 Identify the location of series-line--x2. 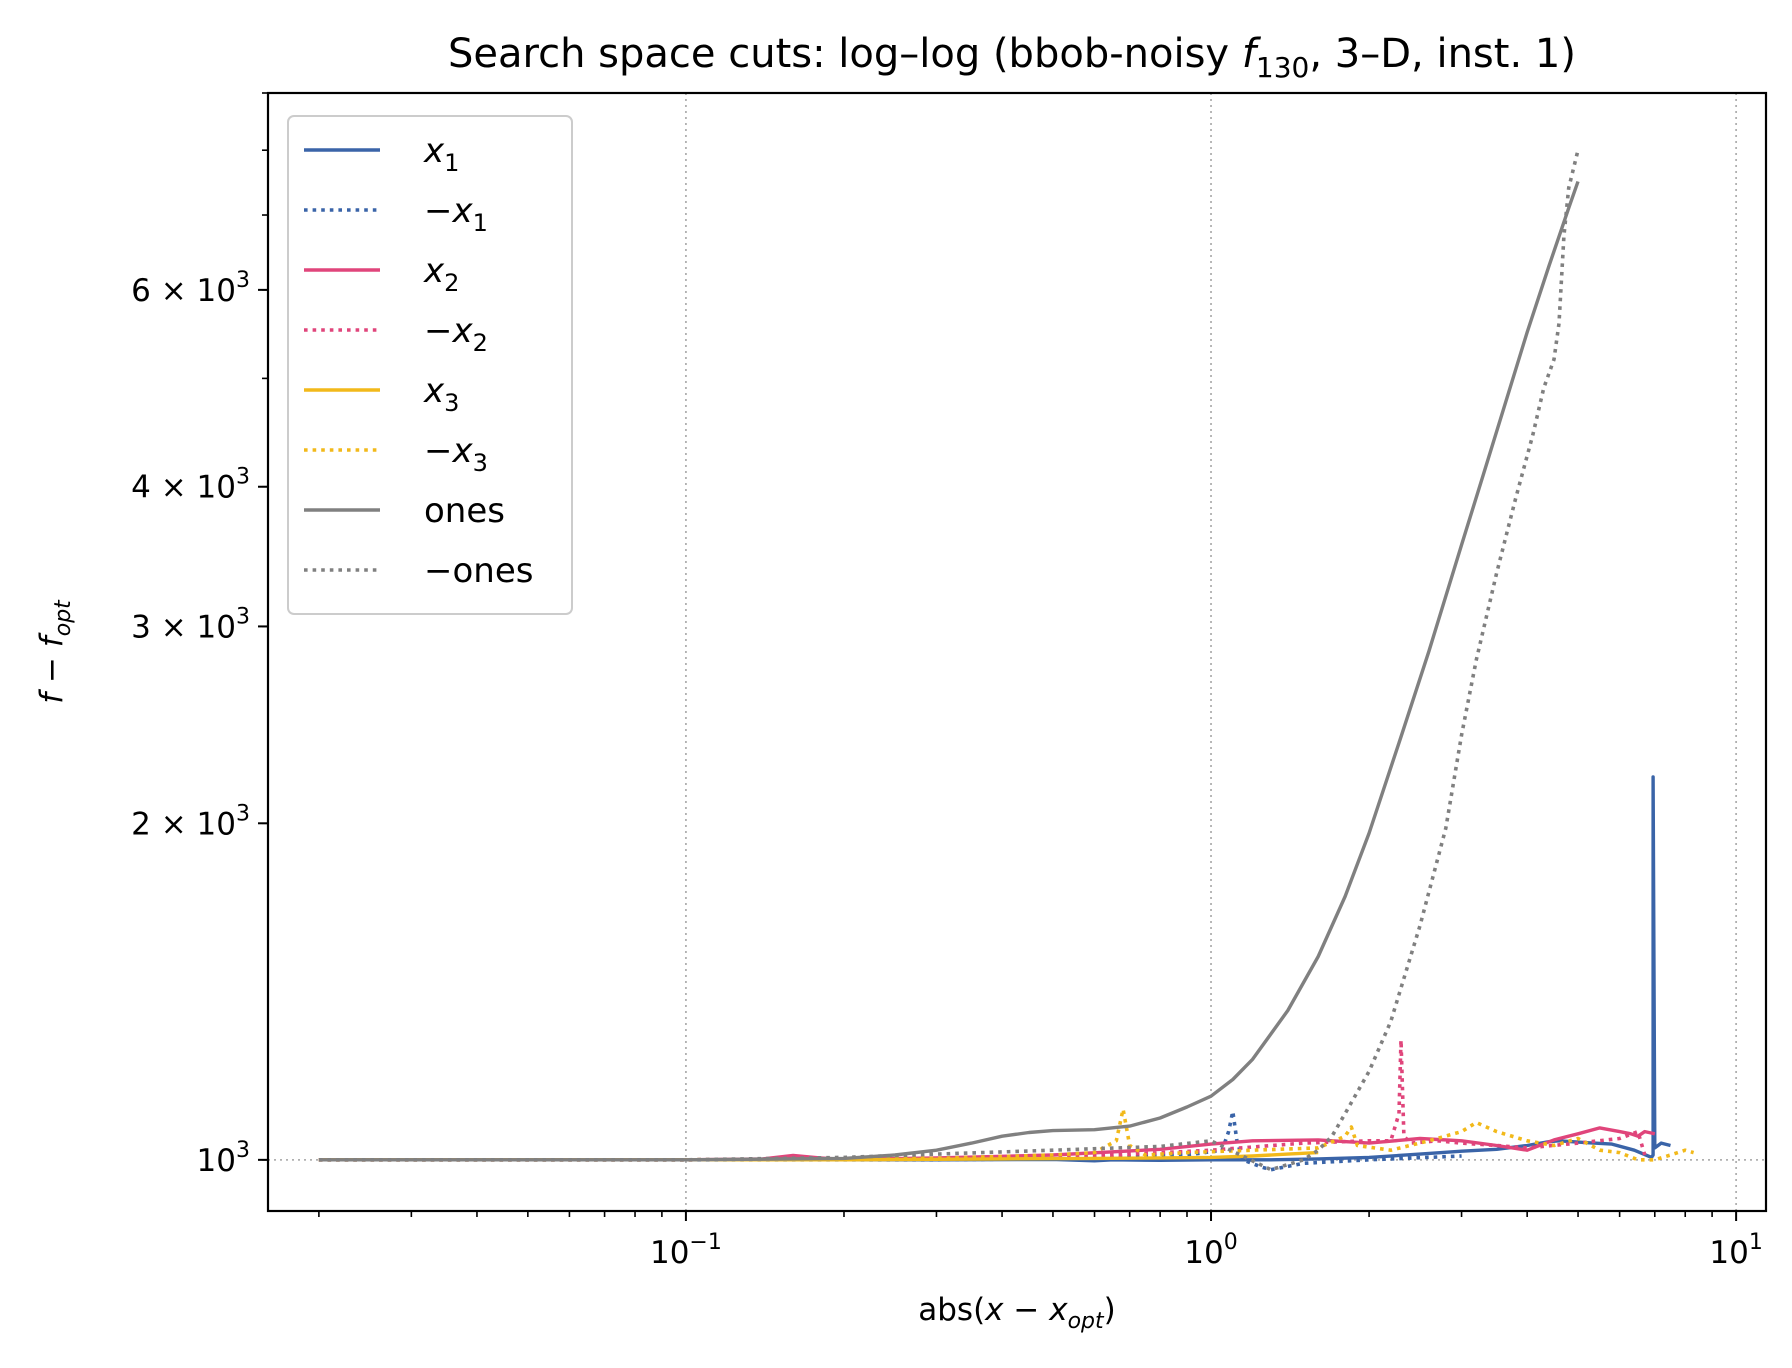
(982, 1100).